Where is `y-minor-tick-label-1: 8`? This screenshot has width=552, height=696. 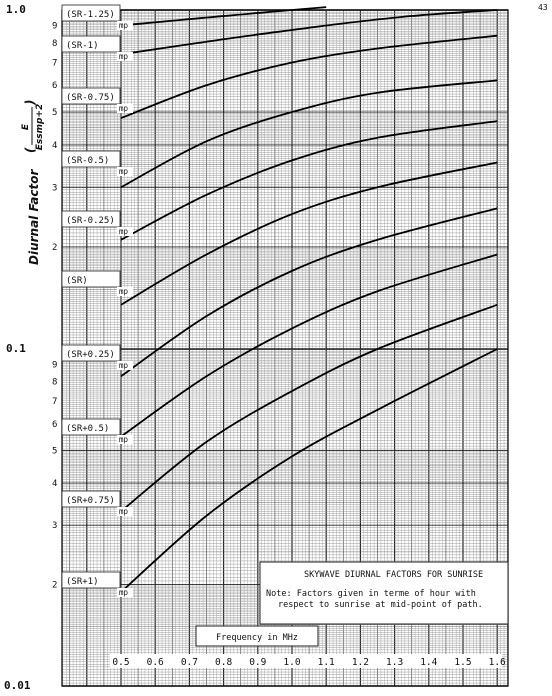 y-minor-tick-label-1: 8 is located at coordinates (54, 44).